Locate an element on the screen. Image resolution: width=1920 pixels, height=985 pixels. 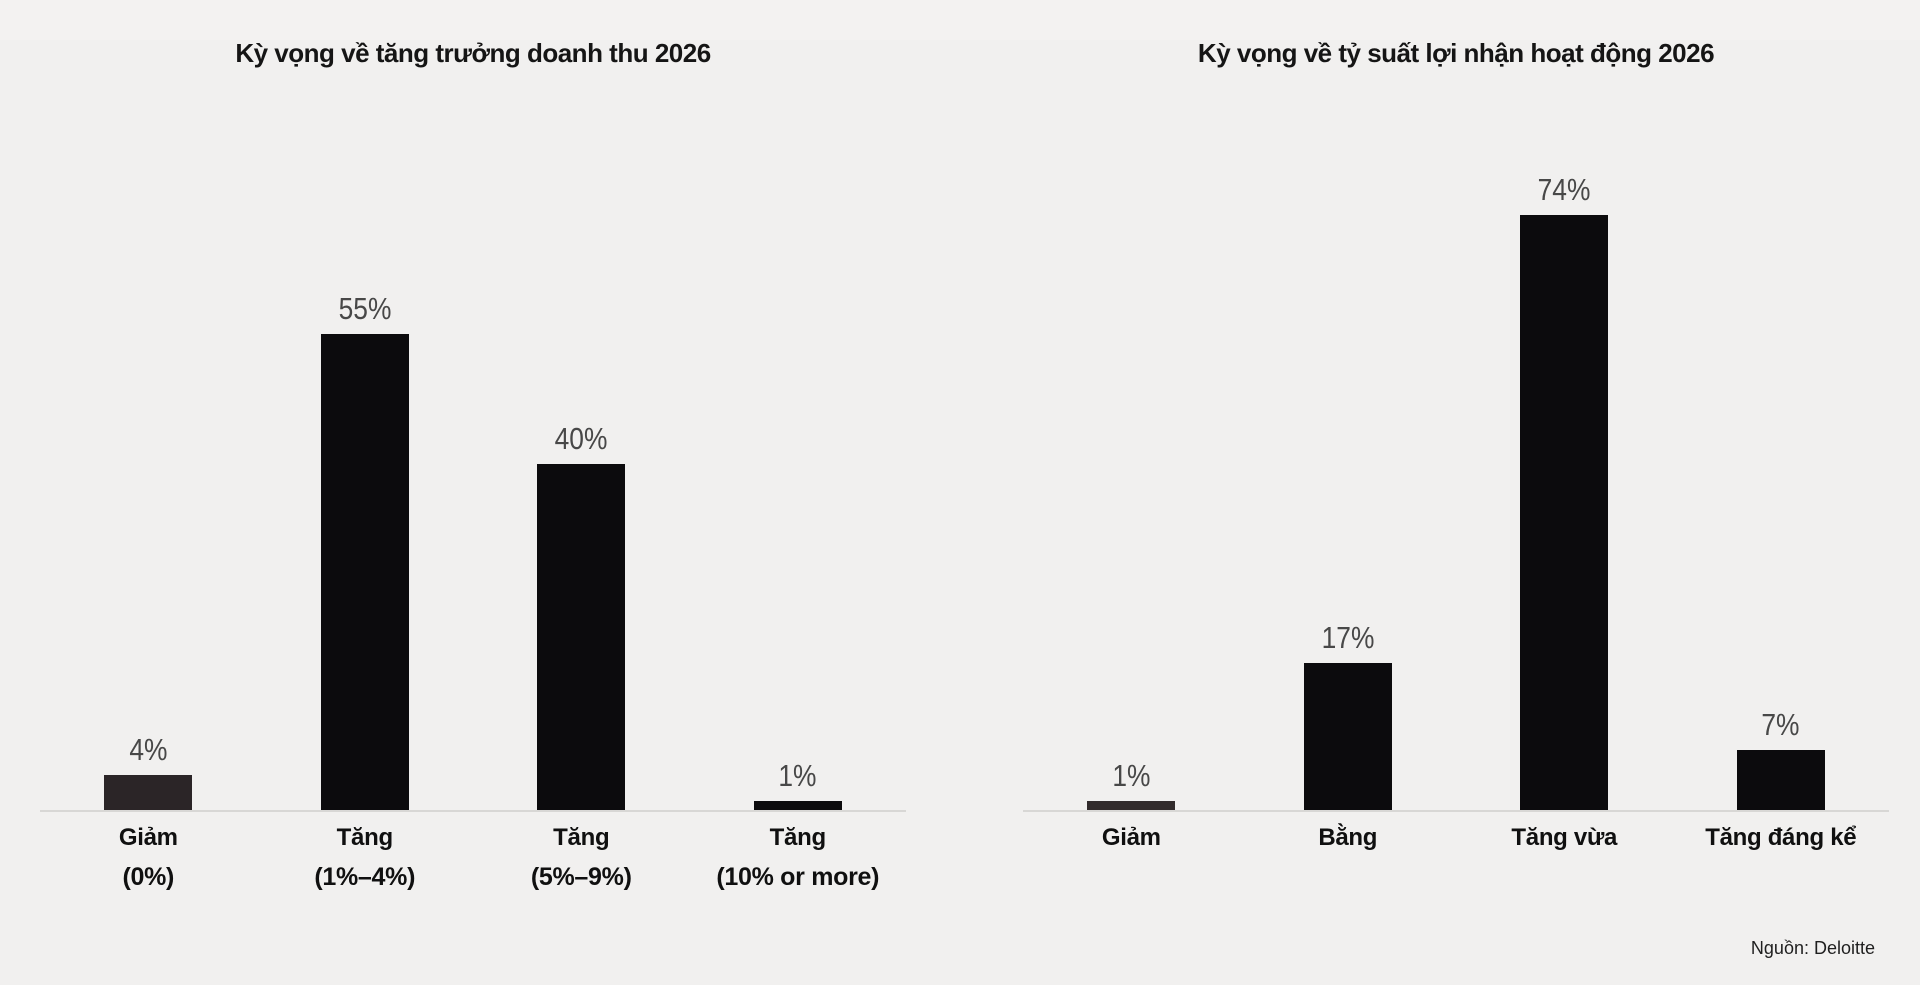
category-label-line2: (10% or more) is located at coordinates (798, 877).